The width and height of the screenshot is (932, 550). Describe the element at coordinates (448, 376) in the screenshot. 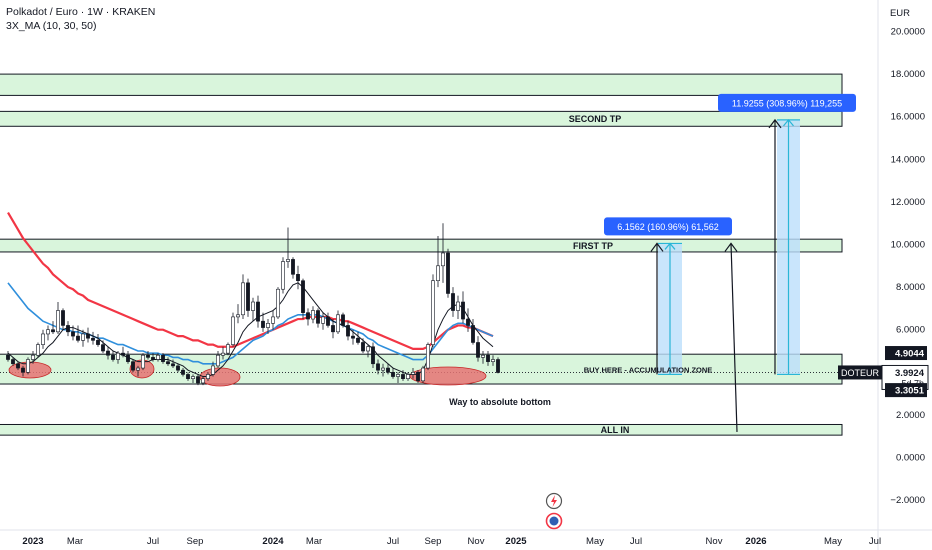

I see `highlight-ellipse` at that location.